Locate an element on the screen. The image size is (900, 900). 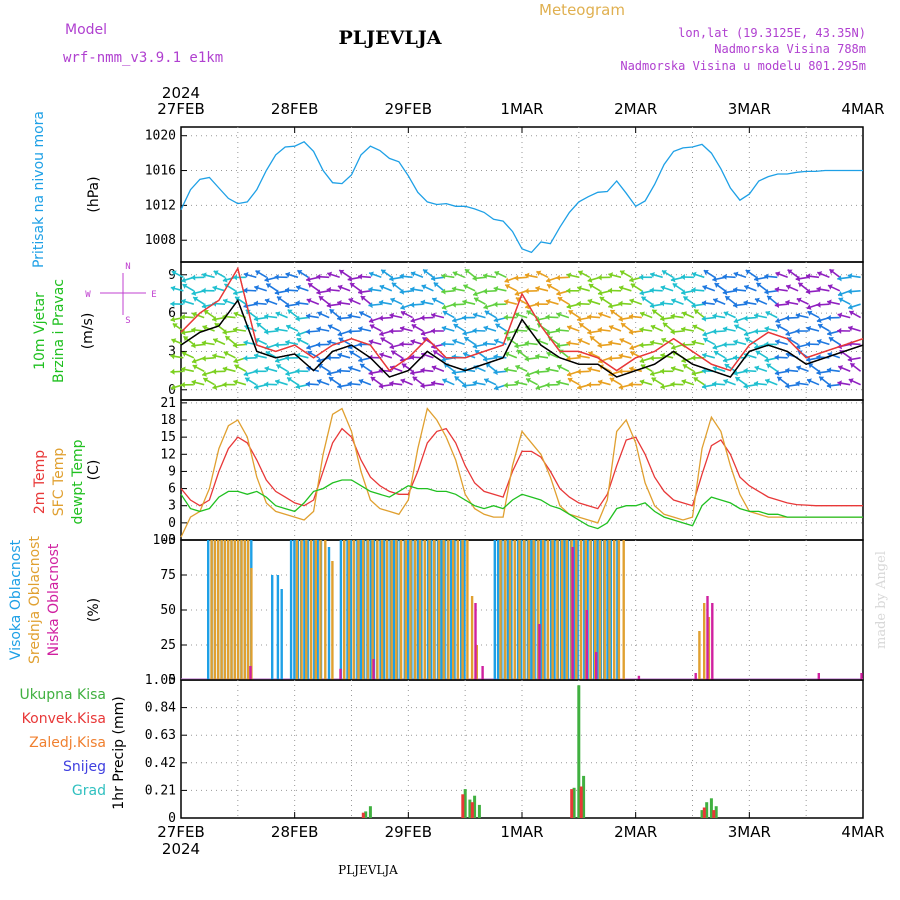
series-temp2m is located at coordinates (521, 468).